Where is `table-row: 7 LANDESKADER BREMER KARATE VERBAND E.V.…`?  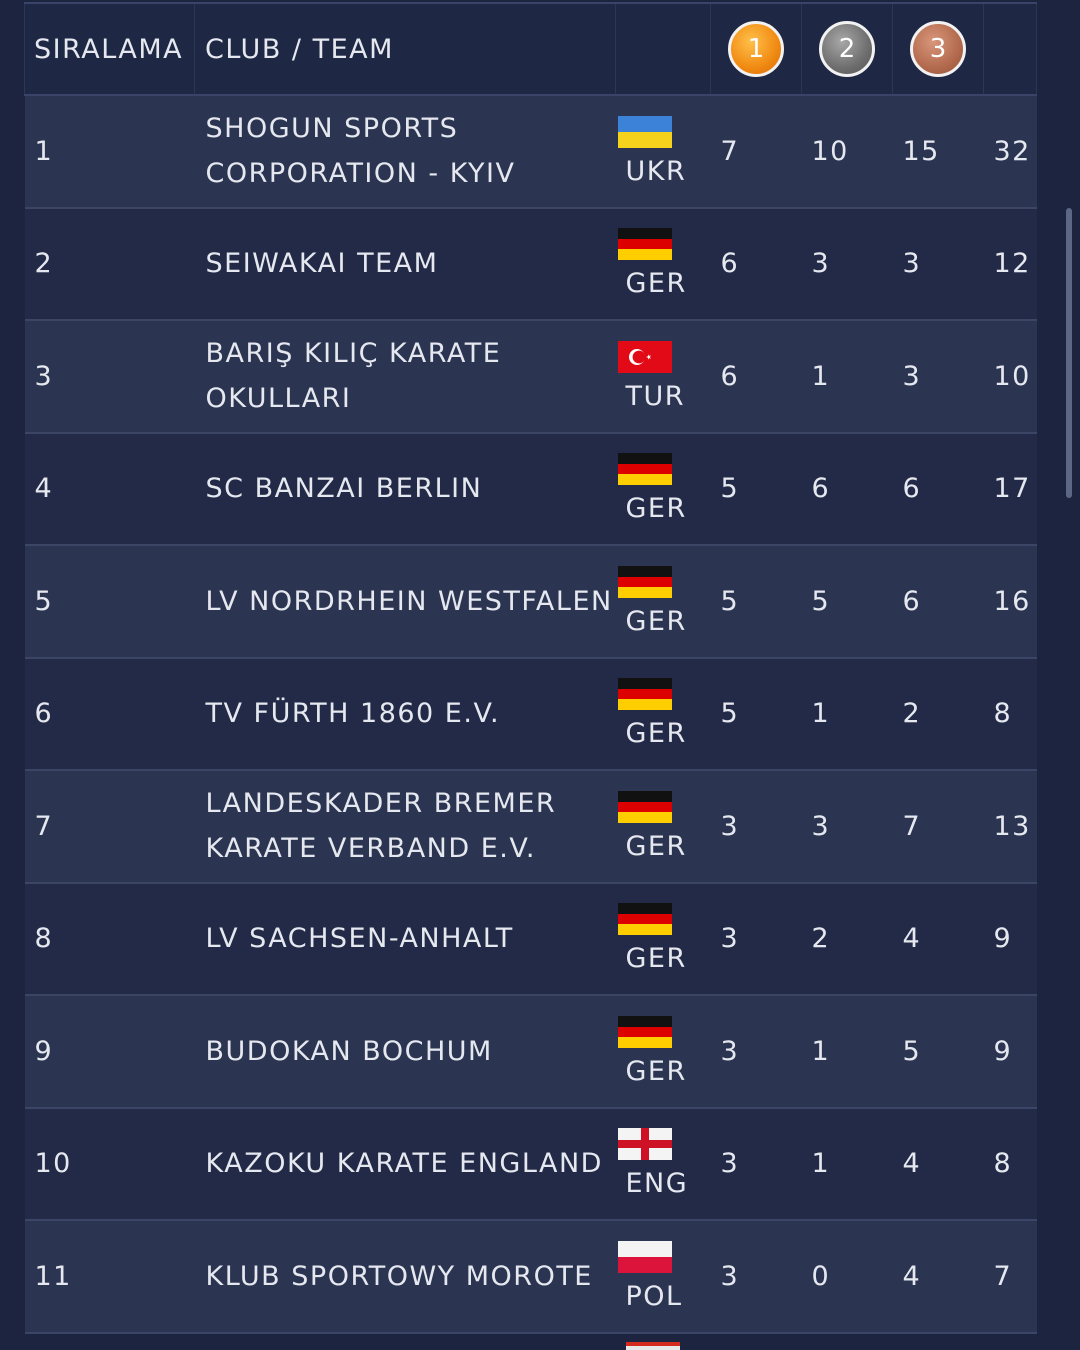
table-row: 7 LANDESKADER BREMER KARATE VERBAND E.V.… is located at coordinates (530, 827).